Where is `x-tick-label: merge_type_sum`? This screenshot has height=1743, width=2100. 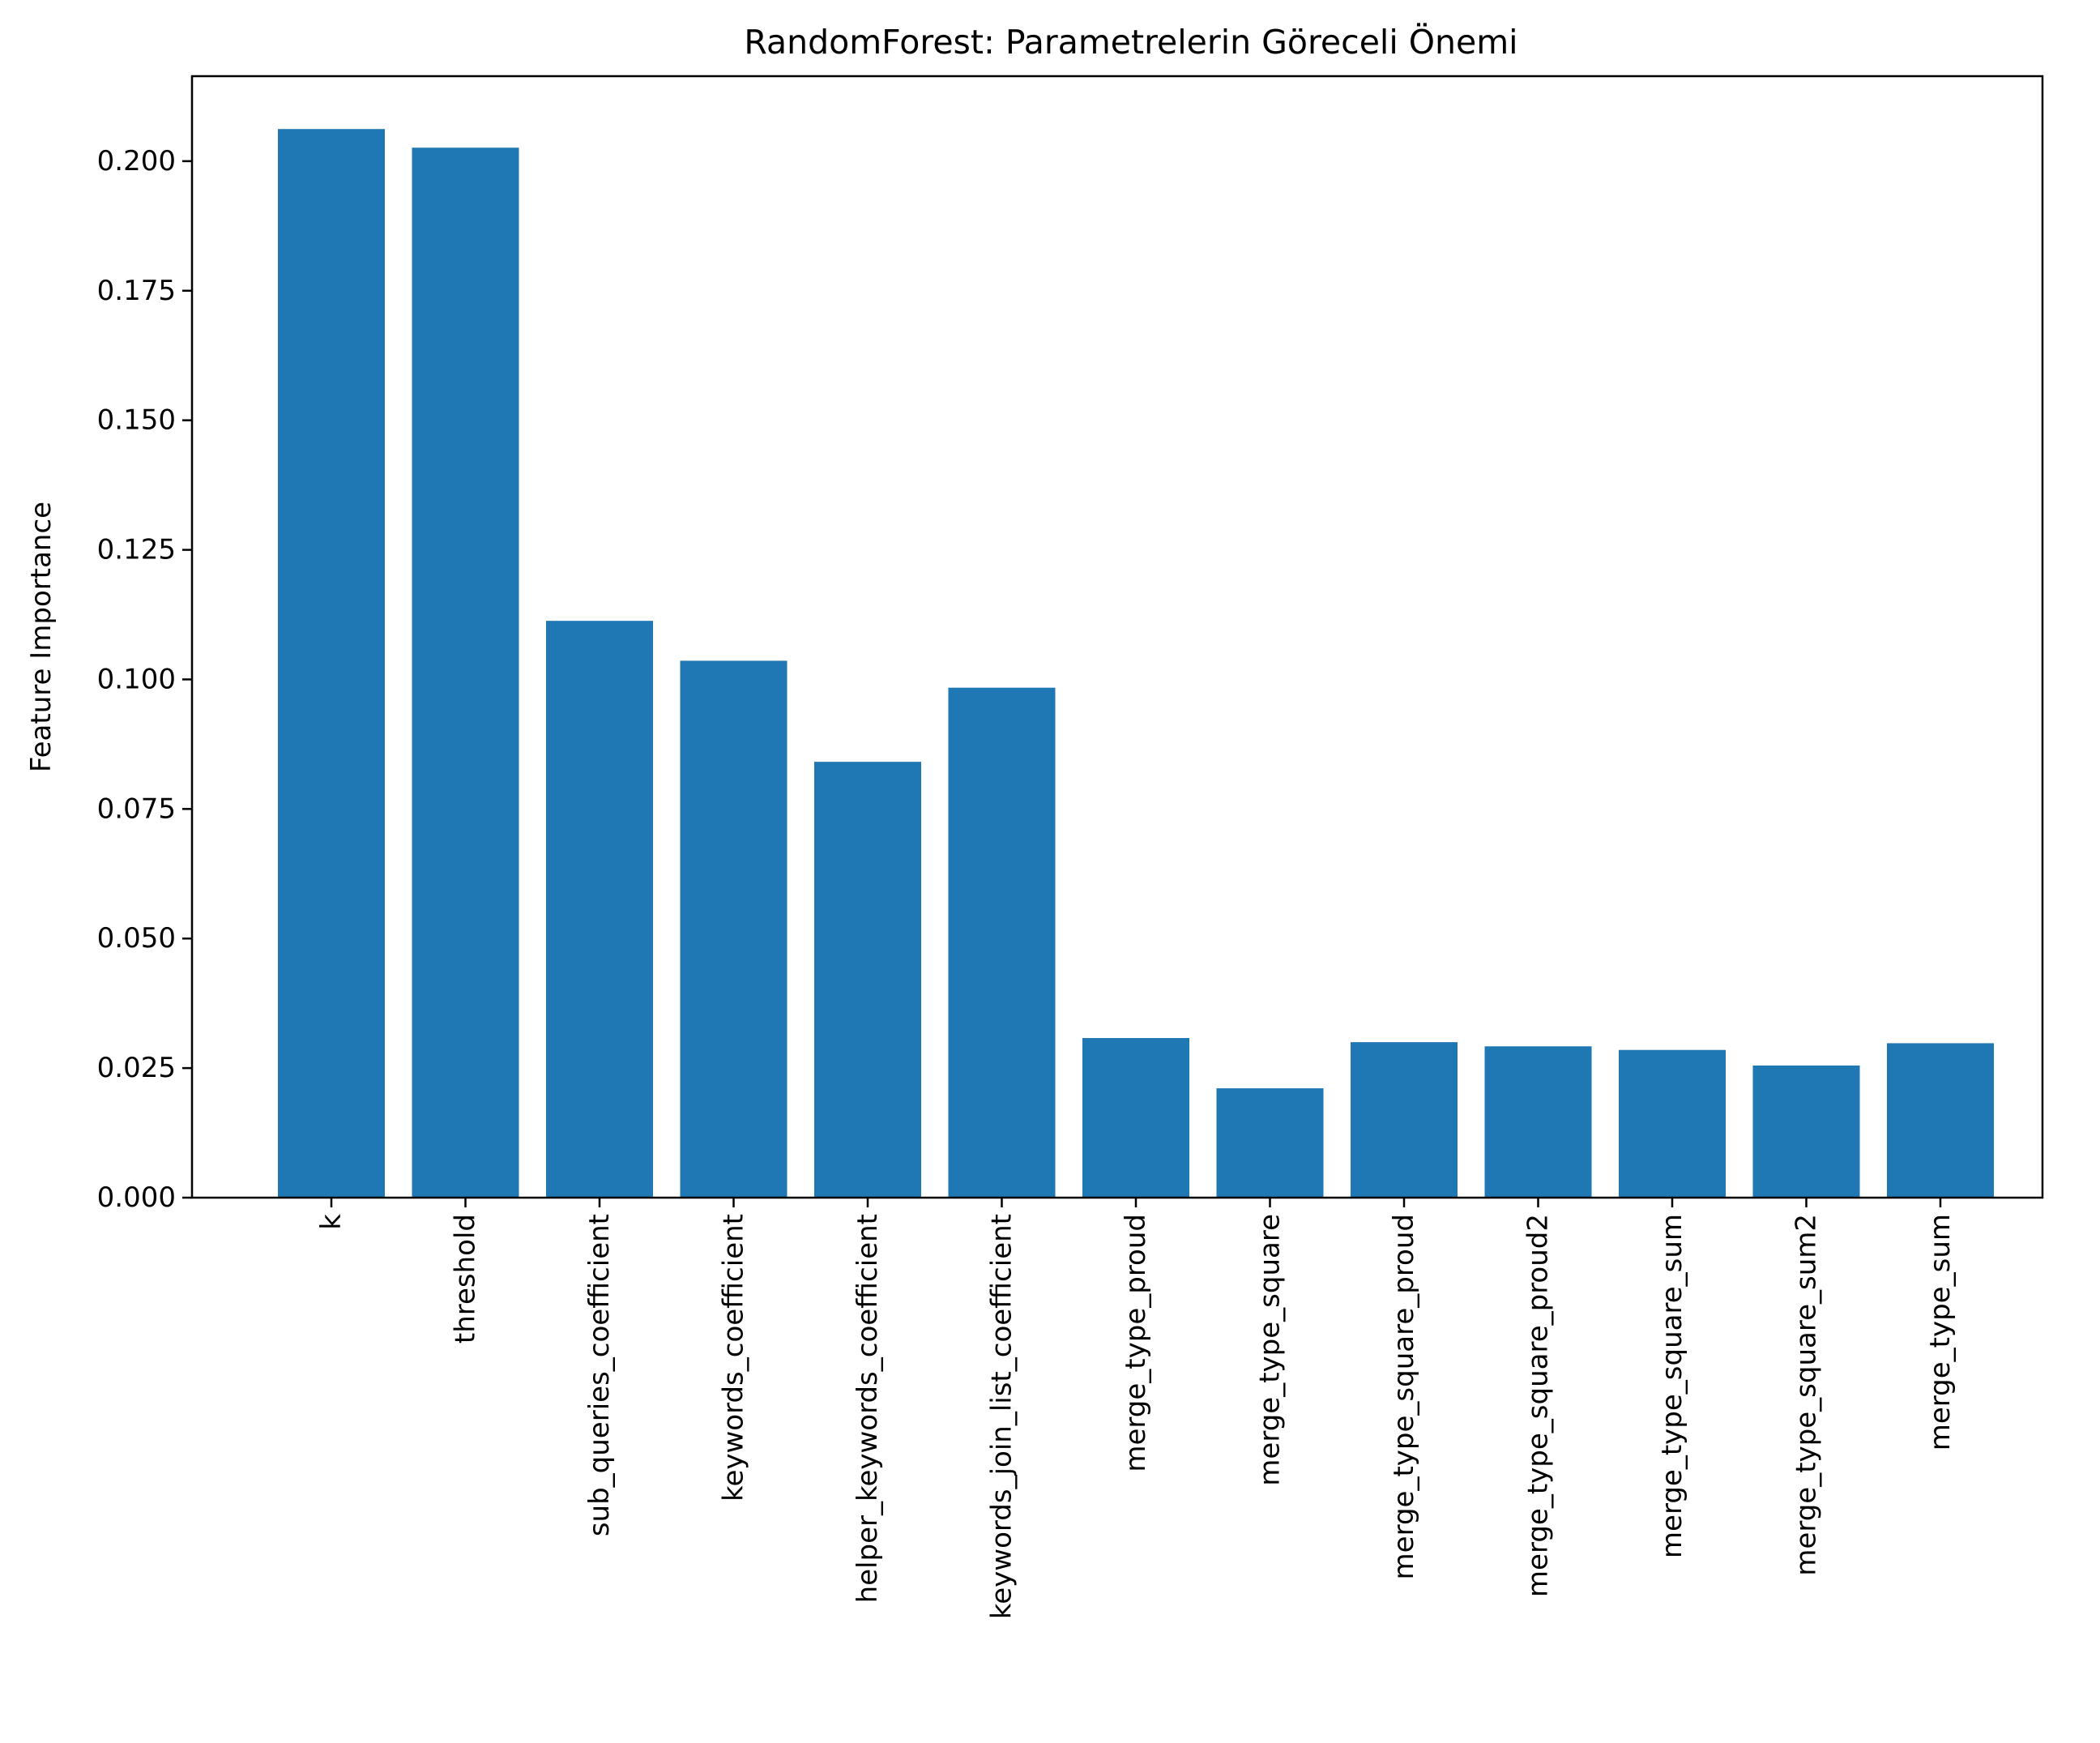
x-tick-label: merge_type_sum is located at coordinates (1940, 1332).